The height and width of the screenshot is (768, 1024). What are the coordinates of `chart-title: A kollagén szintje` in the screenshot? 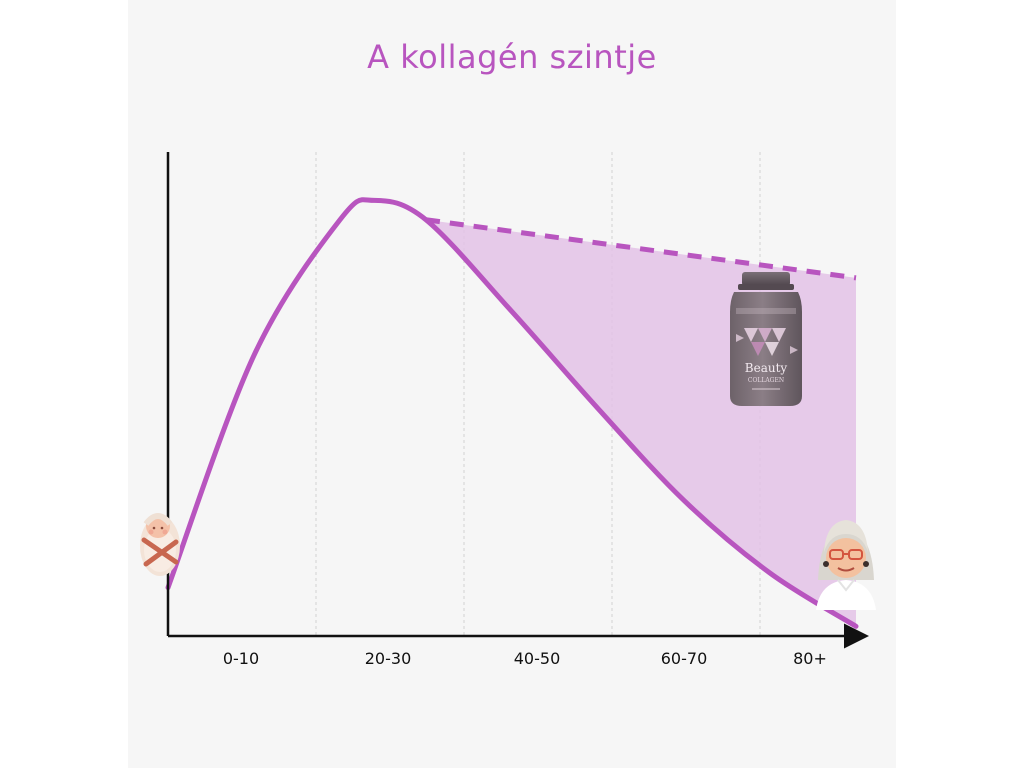 It's located at (512, 57).